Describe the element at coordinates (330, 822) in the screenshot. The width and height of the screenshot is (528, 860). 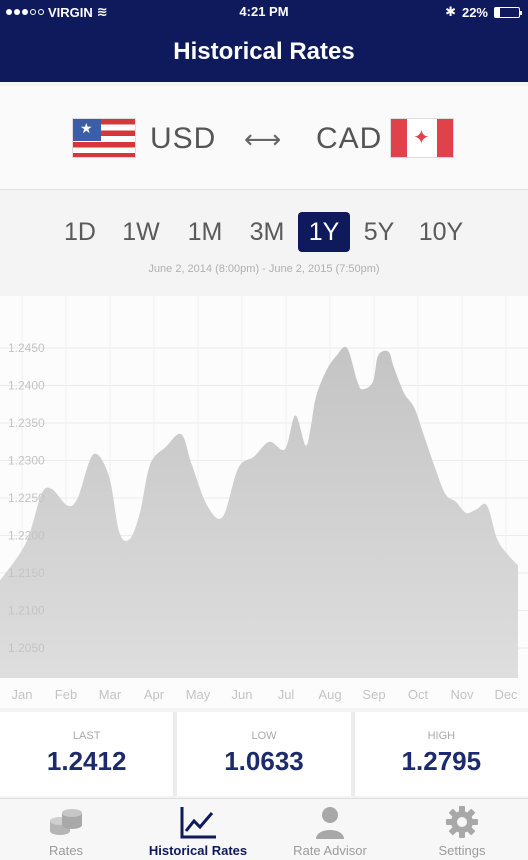
I see `person-icon` at that location.